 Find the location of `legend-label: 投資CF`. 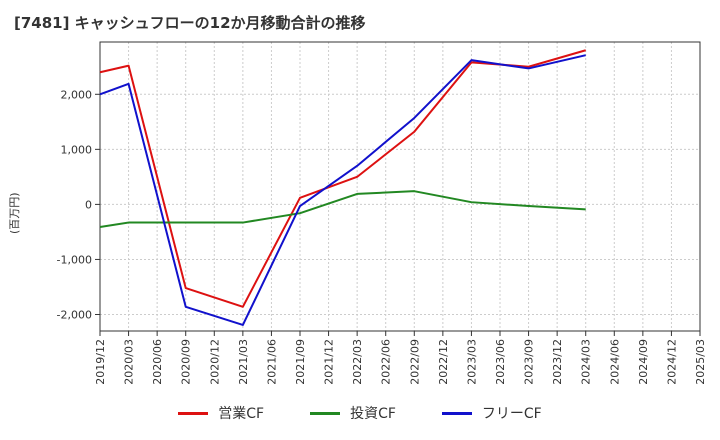

legend-label: 投資CF is located at coordinates (373, 414).